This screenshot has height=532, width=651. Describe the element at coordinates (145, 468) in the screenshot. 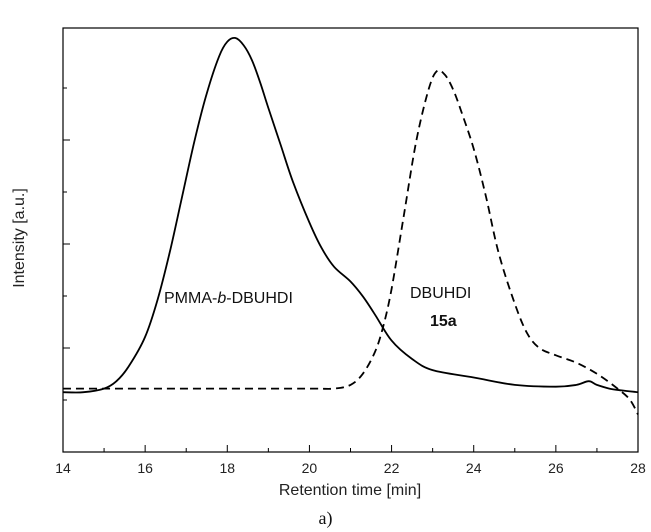

I see `x-tick-label: 16` at that location.